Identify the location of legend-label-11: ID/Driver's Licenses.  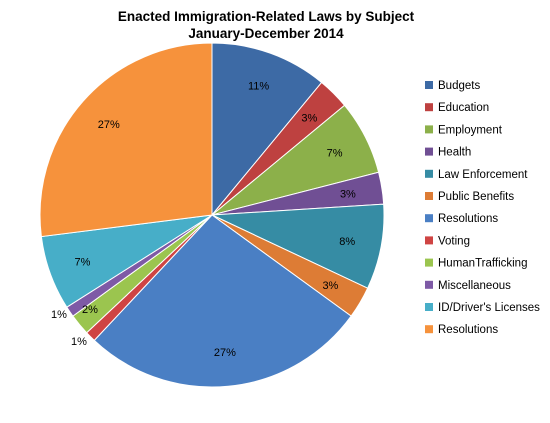
(489, 308).